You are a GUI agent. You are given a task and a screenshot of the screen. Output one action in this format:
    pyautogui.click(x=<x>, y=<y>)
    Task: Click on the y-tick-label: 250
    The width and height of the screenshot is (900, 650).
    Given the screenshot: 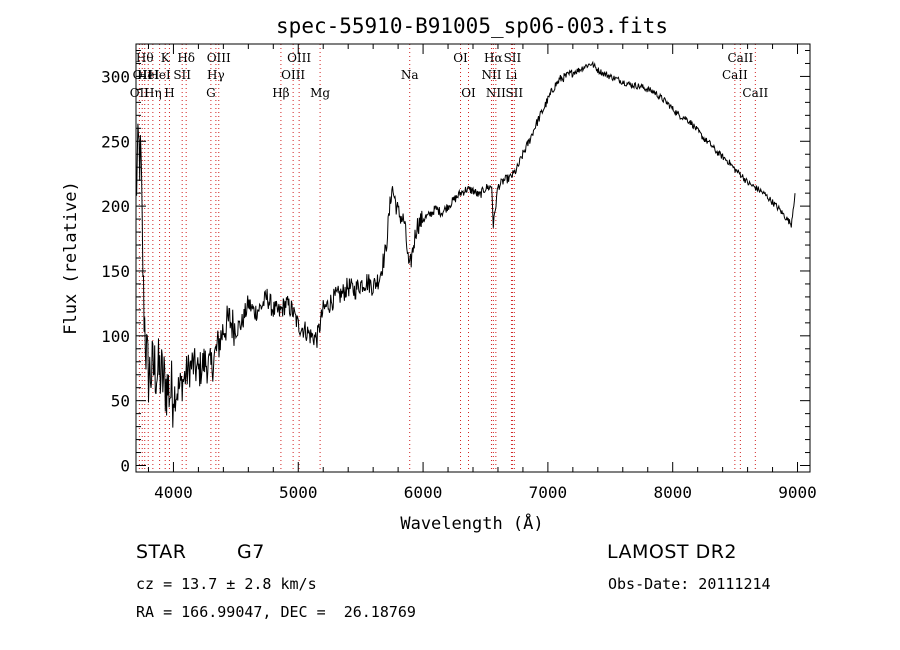 What is the action you would take?
    pyautogui.click(x=115, y=141)
    